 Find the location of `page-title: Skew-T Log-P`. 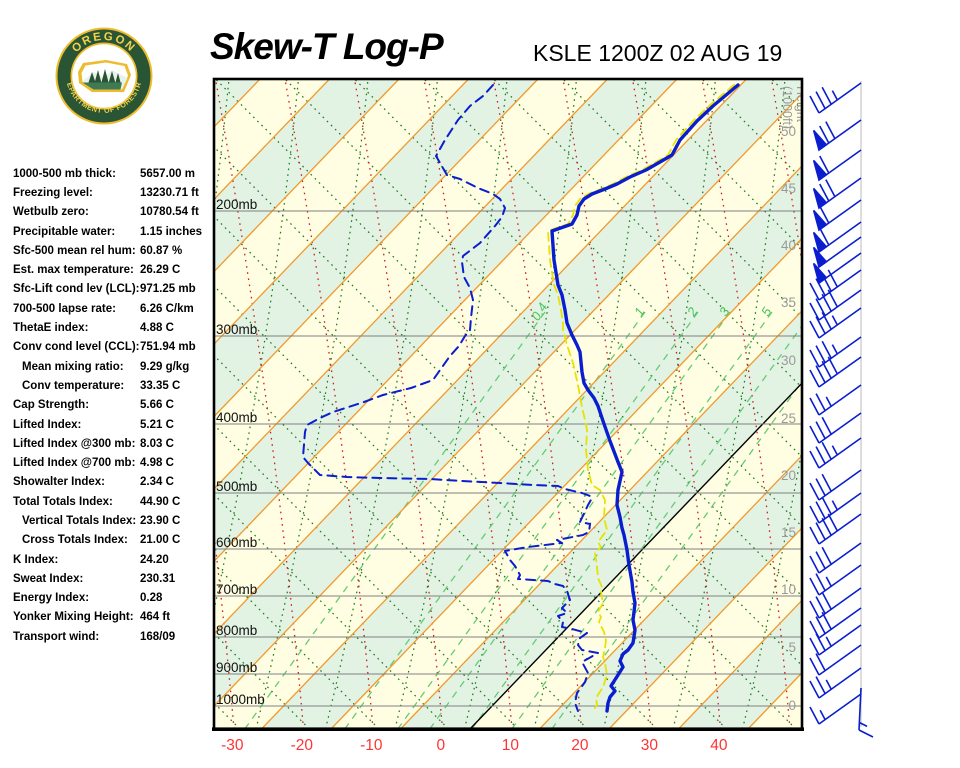

page-title: Skew-T Log-P is located at coordinates (327, 46).